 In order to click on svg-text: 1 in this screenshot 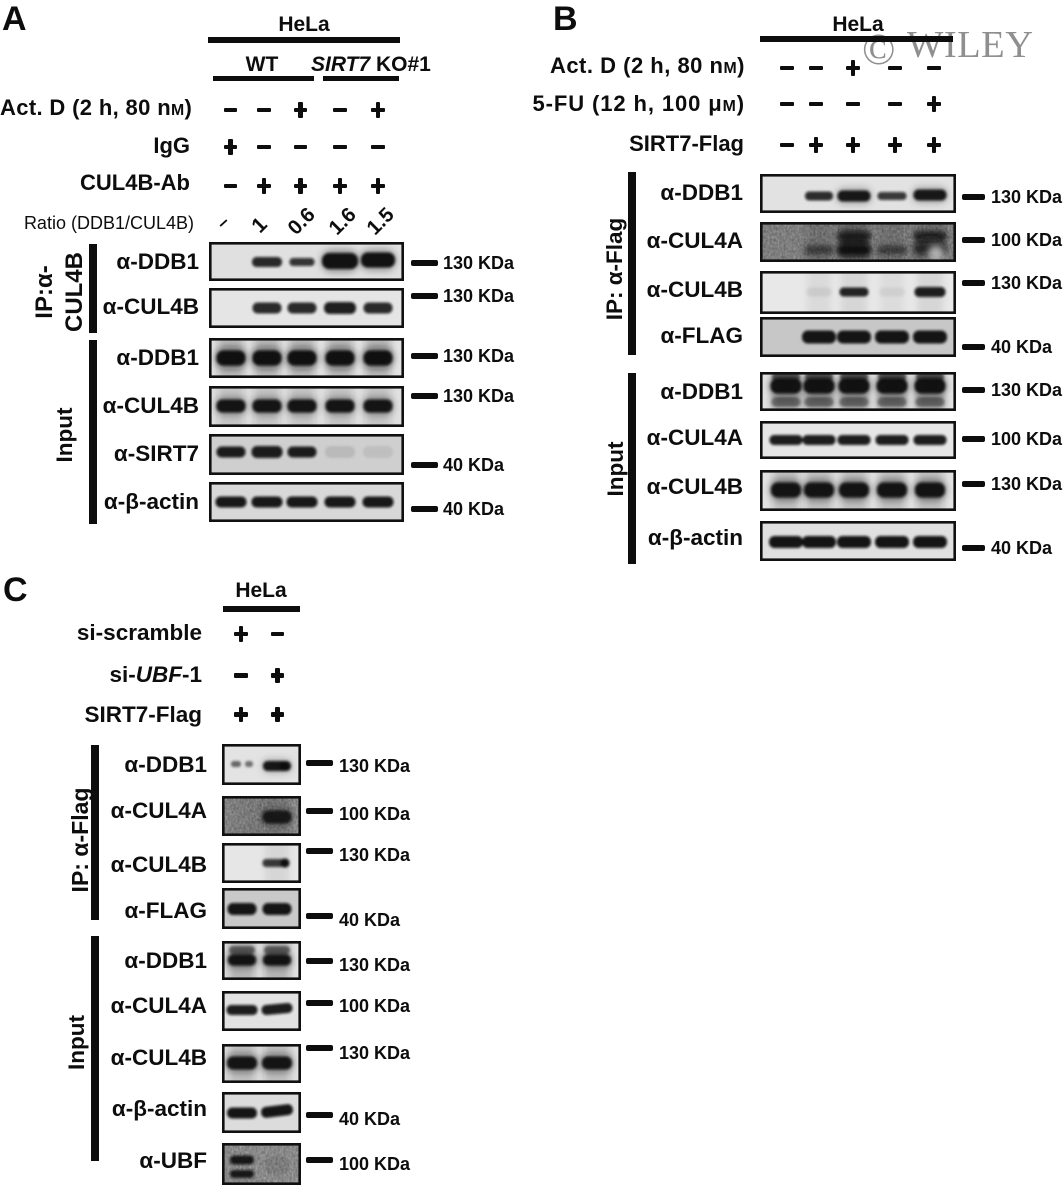, I will do `click(259, 225)`.